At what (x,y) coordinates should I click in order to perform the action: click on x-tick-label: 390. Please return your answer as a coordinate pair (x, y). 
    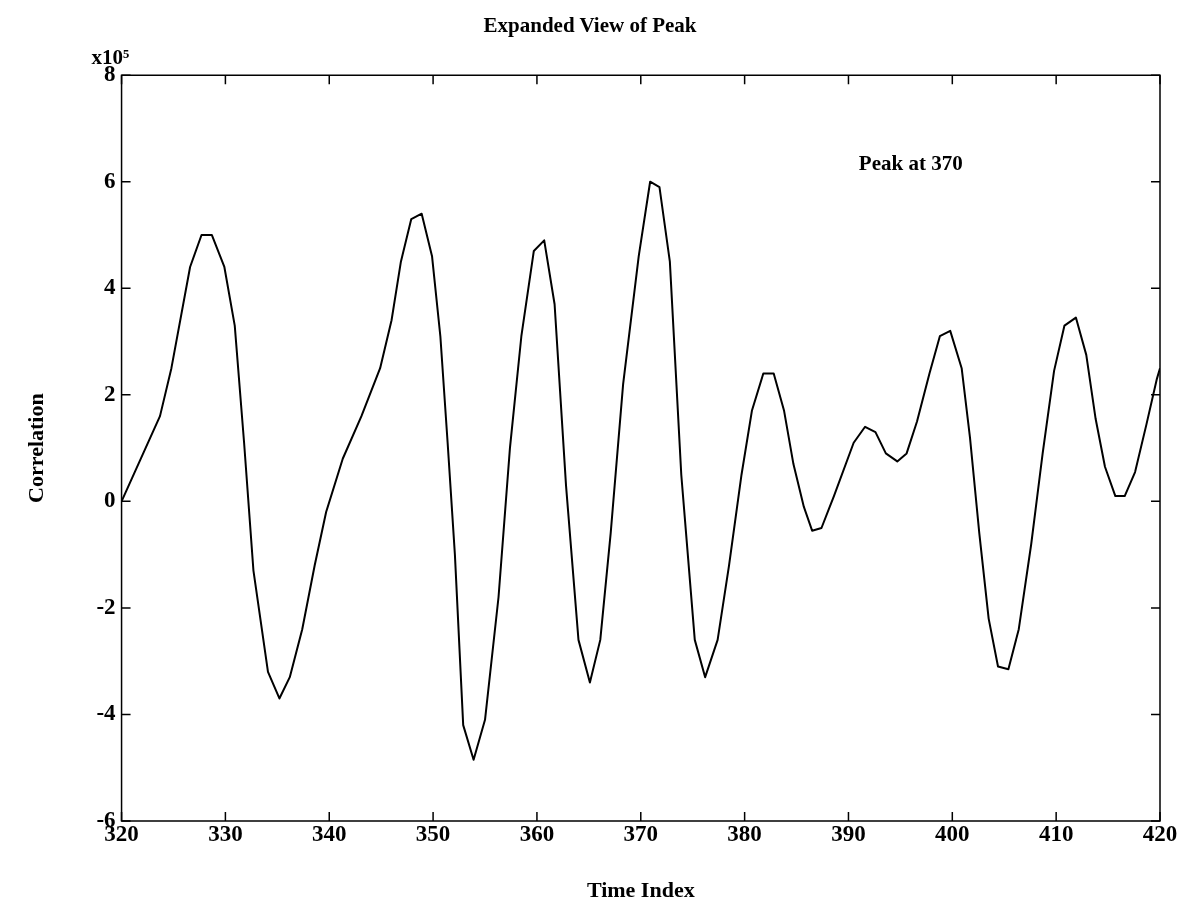
    Looking at the image, I should click on (848, 833).